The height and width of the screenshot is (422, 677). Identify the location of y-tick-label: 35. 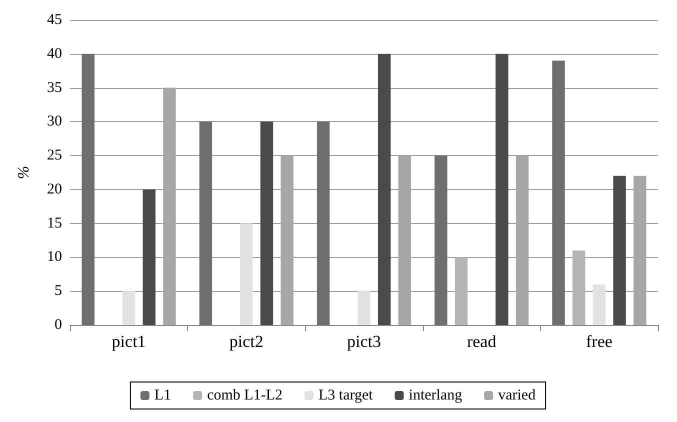
(54, 88).